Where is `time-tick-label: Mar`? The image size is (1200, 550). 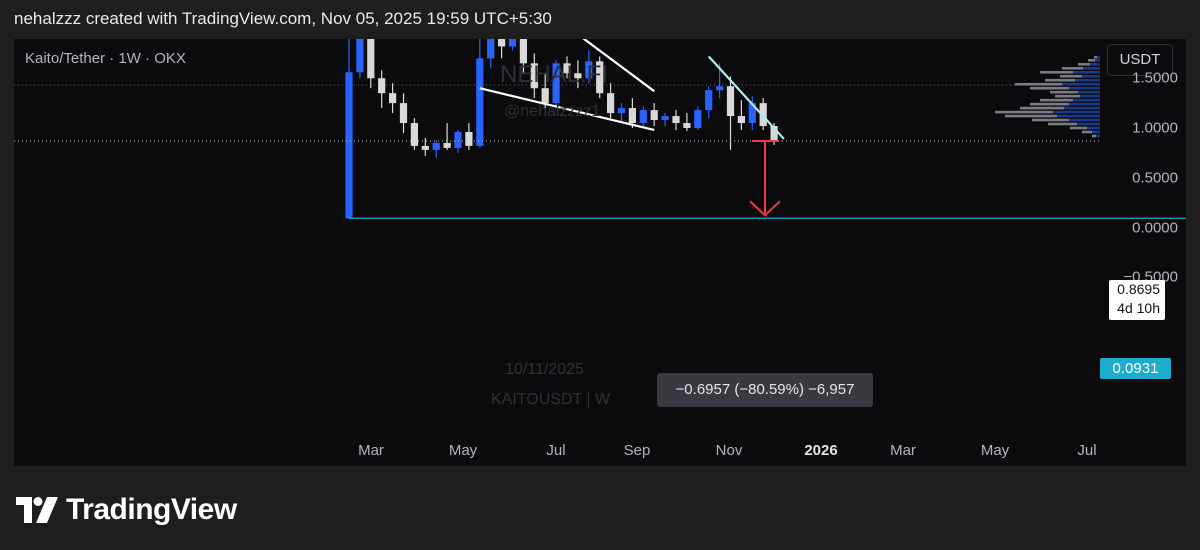
time-tick-label: Mar is located at coordinates (371, 450).